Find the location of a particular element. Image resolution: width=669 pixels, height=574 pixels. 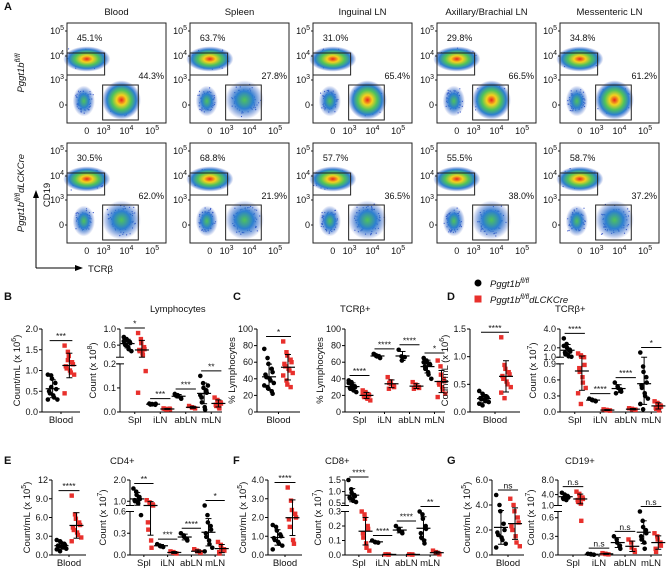

panel-letter-a: A is located at coordinates (8, 7).